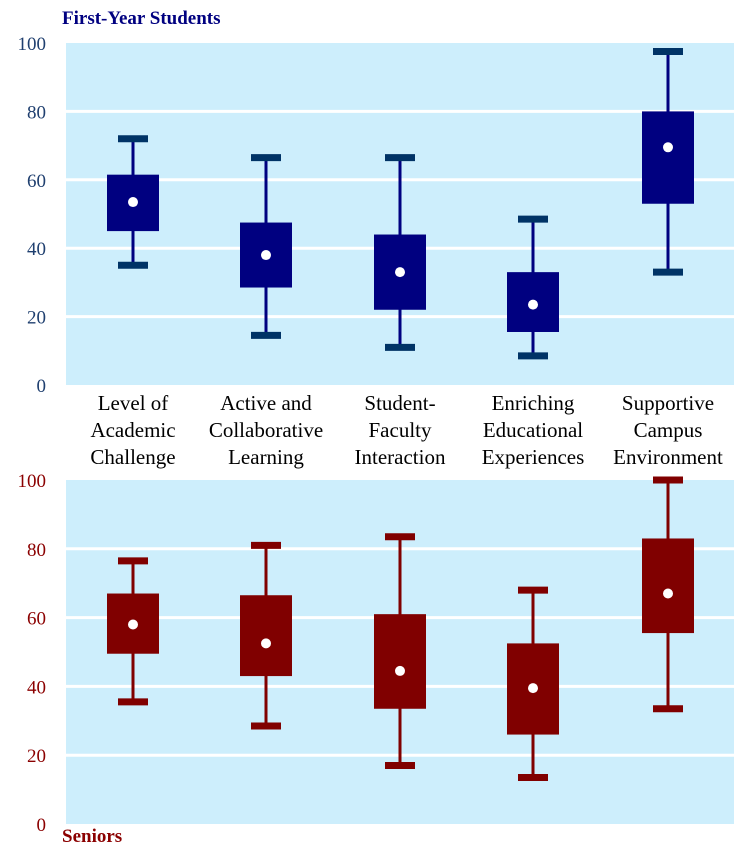  Describe the element at coordinates (266, 403) in the screenshot. I see `x-category-label-1-0: Active and` at that location.